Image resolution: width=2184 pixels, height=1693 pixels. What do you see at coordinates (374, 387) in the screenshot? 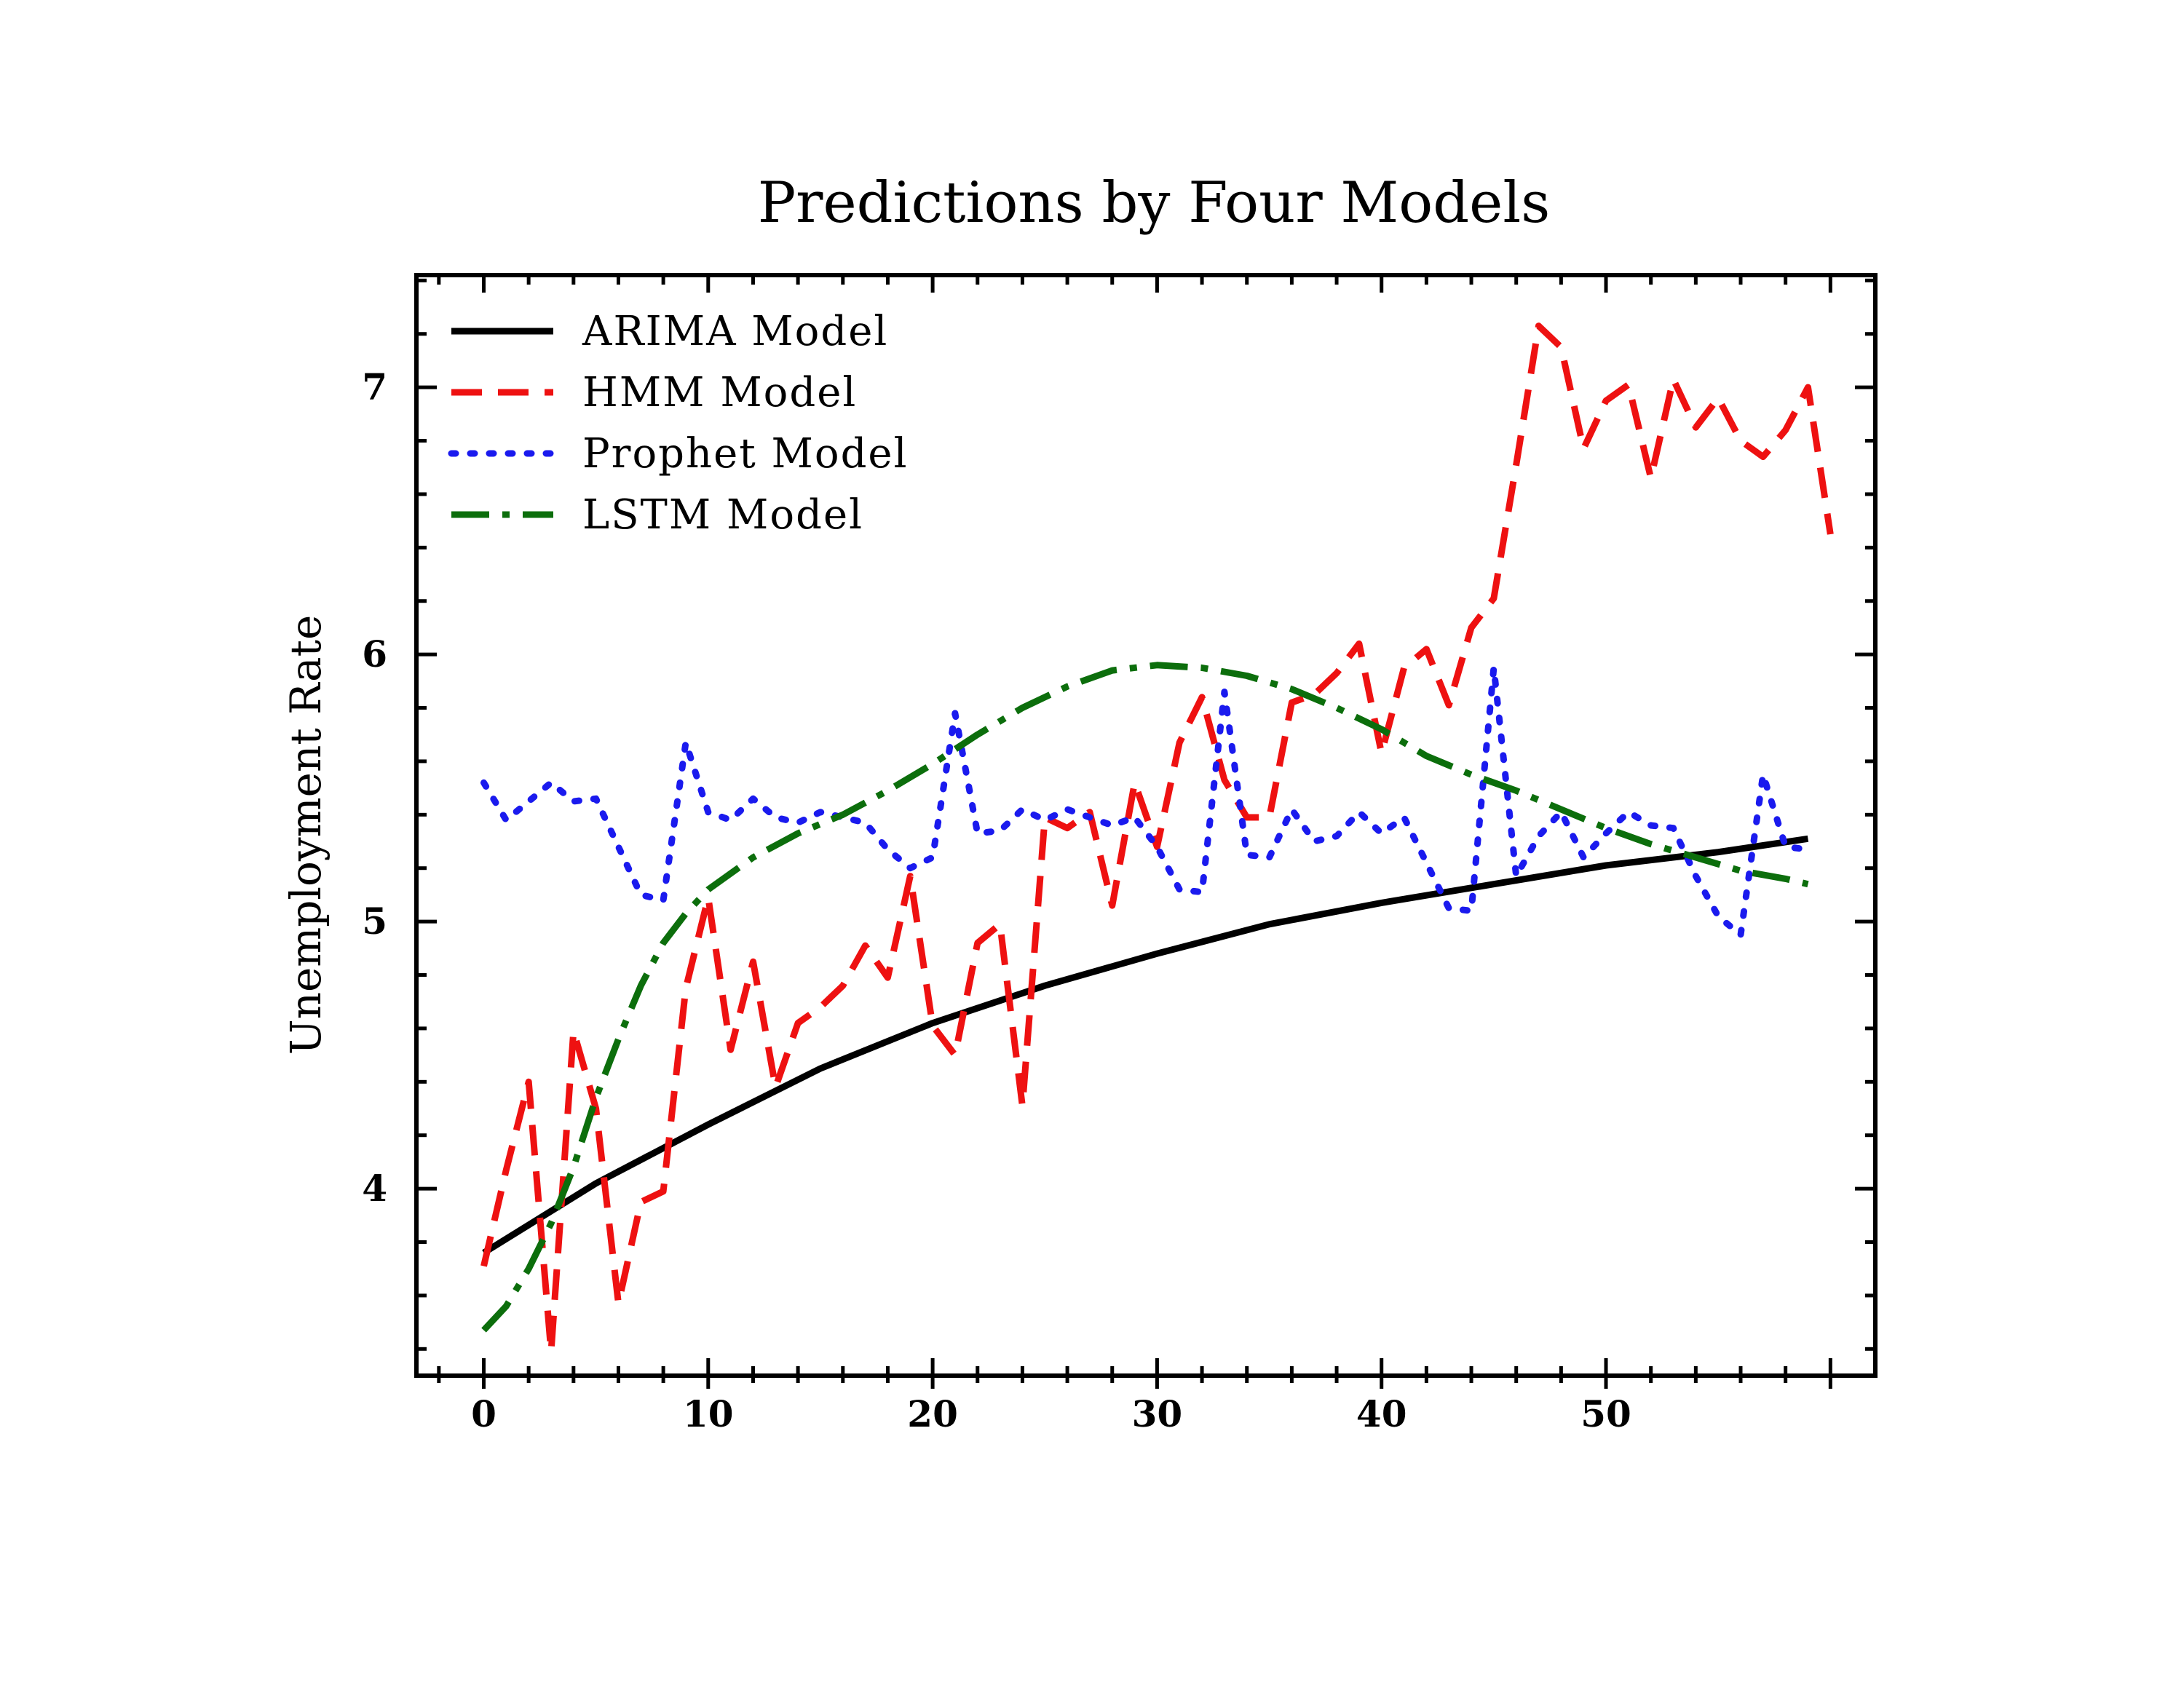
I see `y-tick-label: 7` at bounding box center [374, 387].